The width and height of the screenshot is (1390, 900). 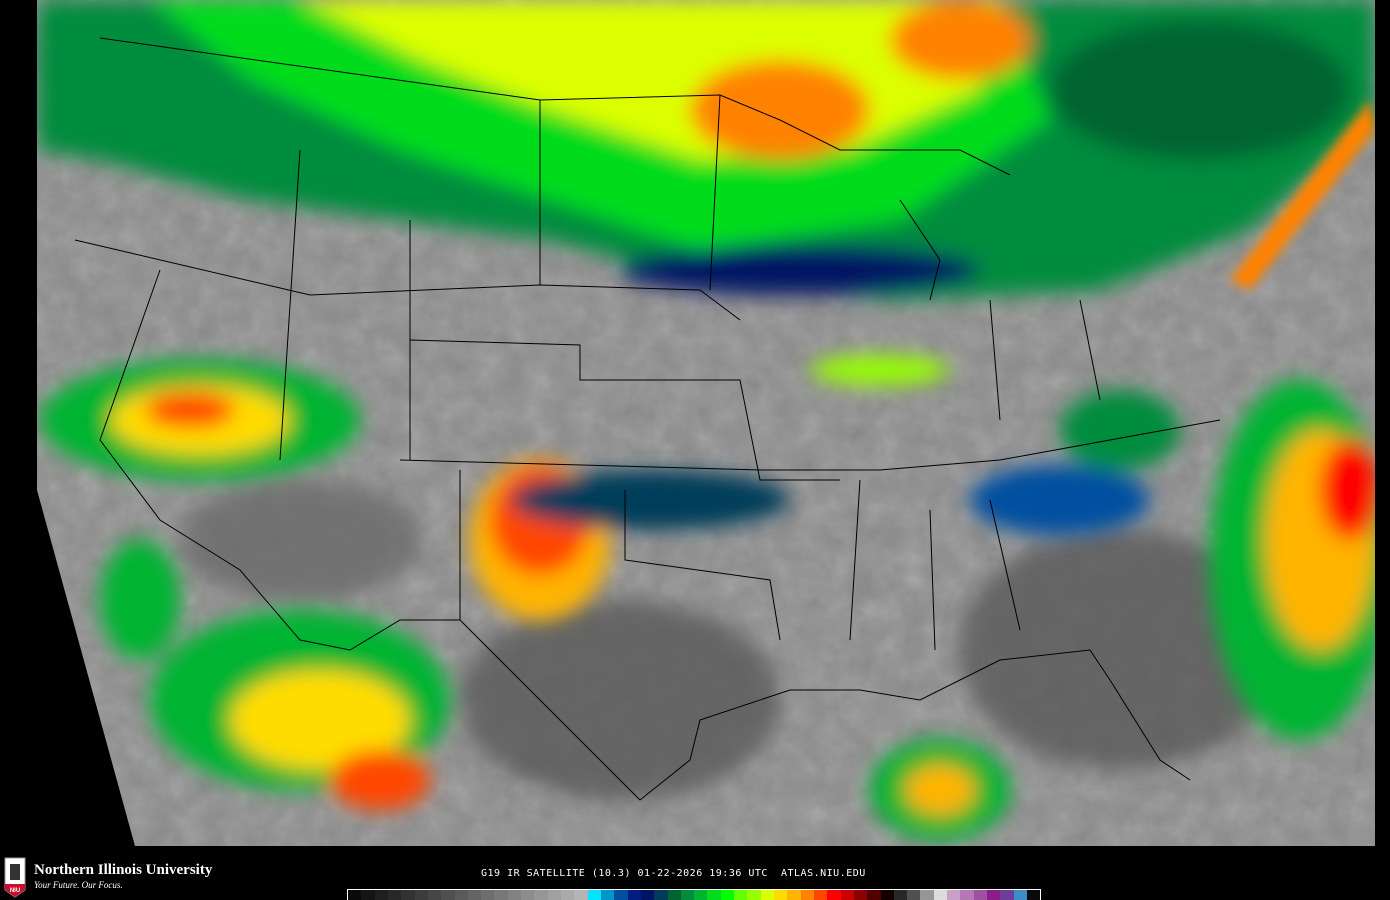 What do you see at coordinates (78, 885) in the screenshot?
I see `university-tagline: Your Future. Our Focus.` at bounding box center [78, 885].